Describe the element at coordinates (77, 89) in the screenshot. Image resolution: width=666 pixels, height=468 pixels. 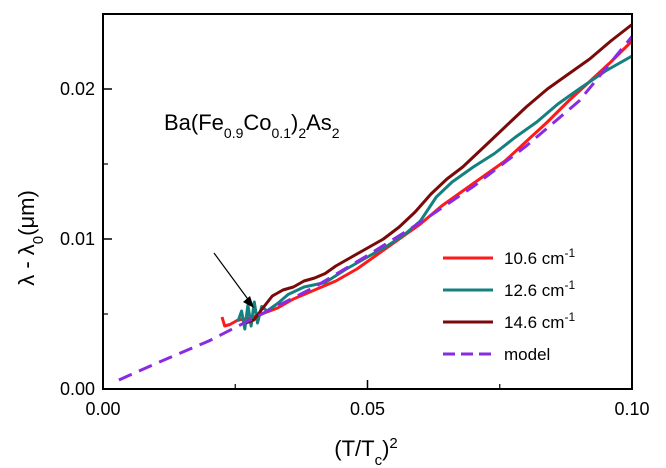
I see `y-tick-label: 0.02` at that location.